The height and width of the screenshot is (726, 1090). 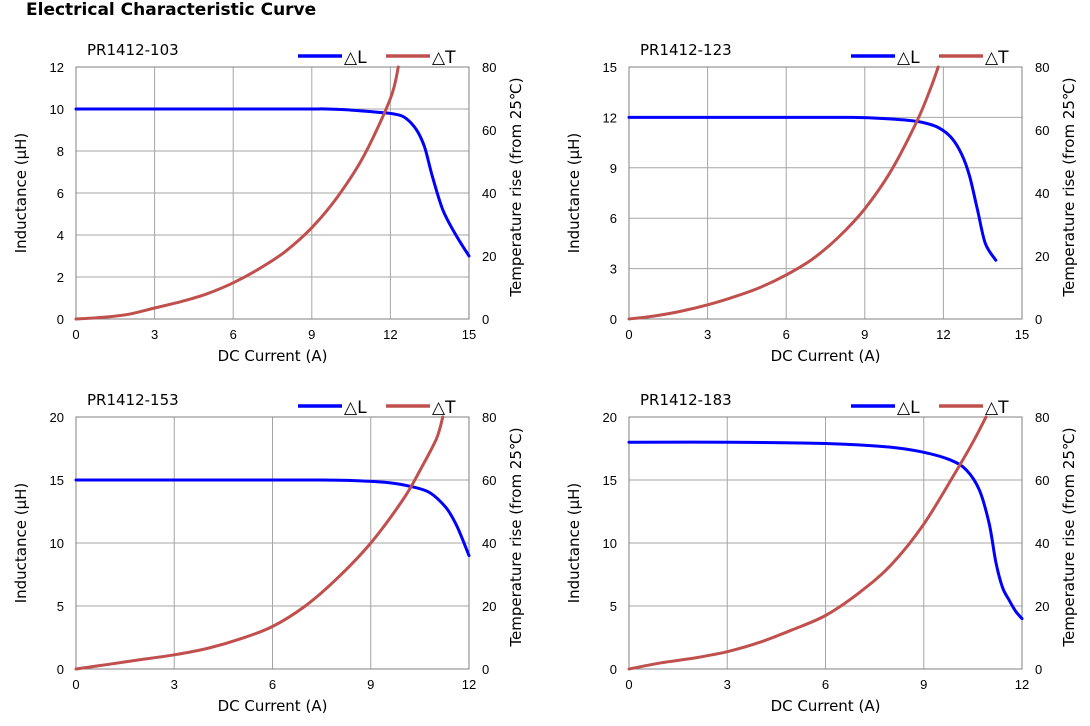 What do you see at coordinates (613, 218) in the screenshot?
I see `y-tick-label: 6` at bounding box center [613, 218].